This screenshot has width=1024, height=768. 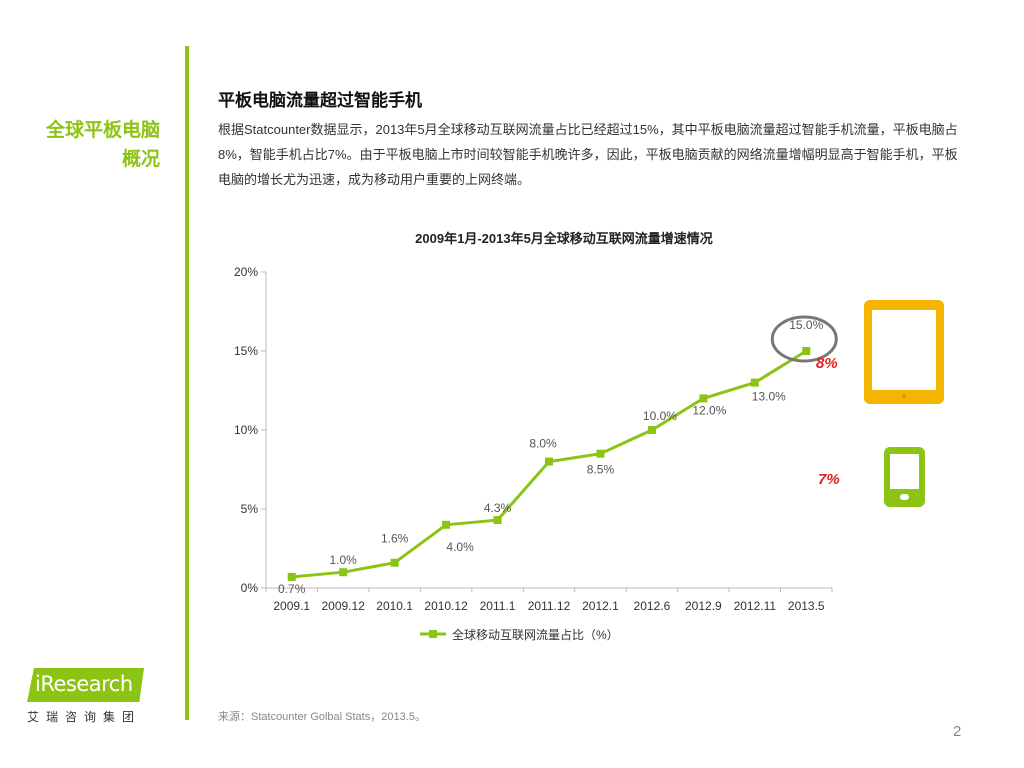 I want to click on data-label: 0.7%, so click(x=292, y=589).